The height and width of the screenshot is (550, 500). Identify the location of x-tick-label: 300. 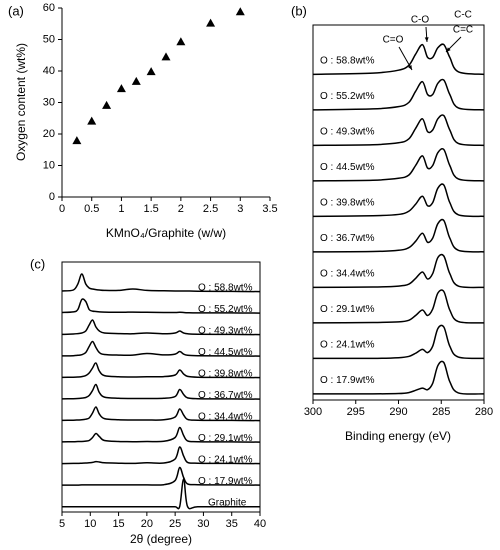
(313, 412).